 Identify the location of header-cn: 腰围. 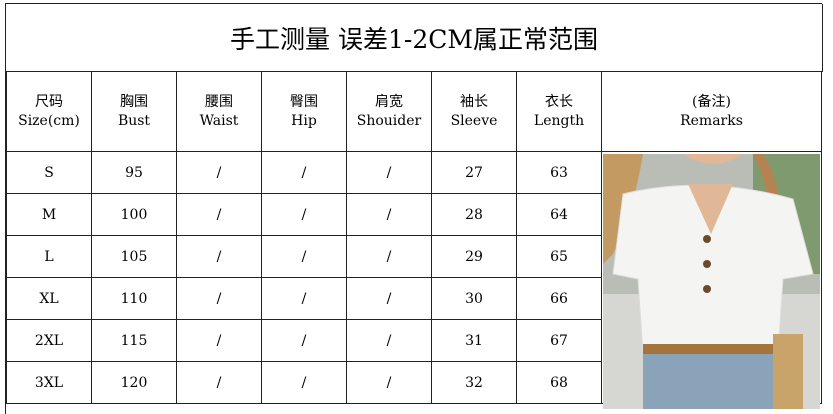
(219, 101).